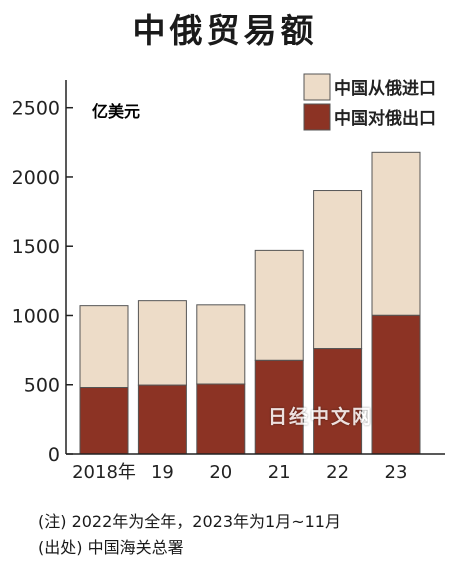  Describe the element at coordinates (111, 547) in the screenshot. I see `note-source: (出处) 中国海关总署` at that location.